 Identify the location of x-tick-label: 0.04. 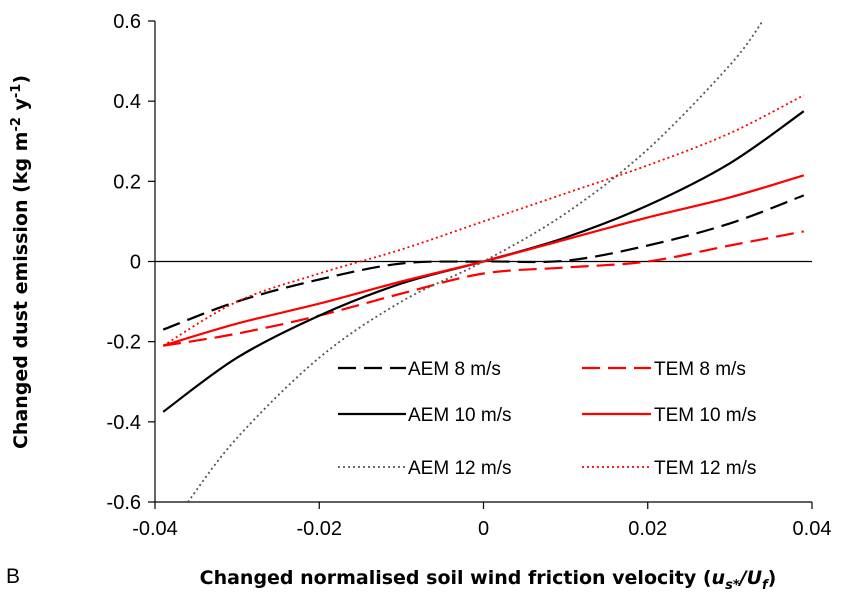
(812, 529).